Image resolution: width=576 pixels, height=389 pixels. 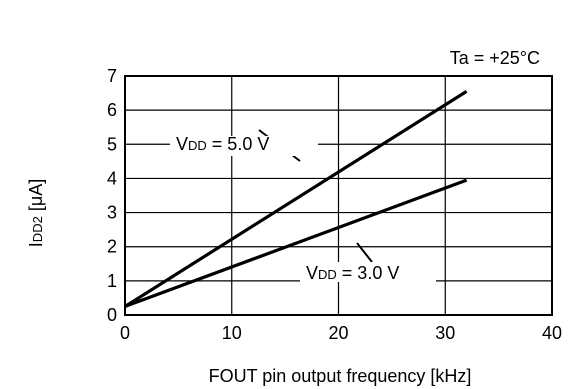 What do you see at coordinates (338, 333) in the screenshot?
I see `x-tick-label-2: 20` at bounding box center [338, 333].